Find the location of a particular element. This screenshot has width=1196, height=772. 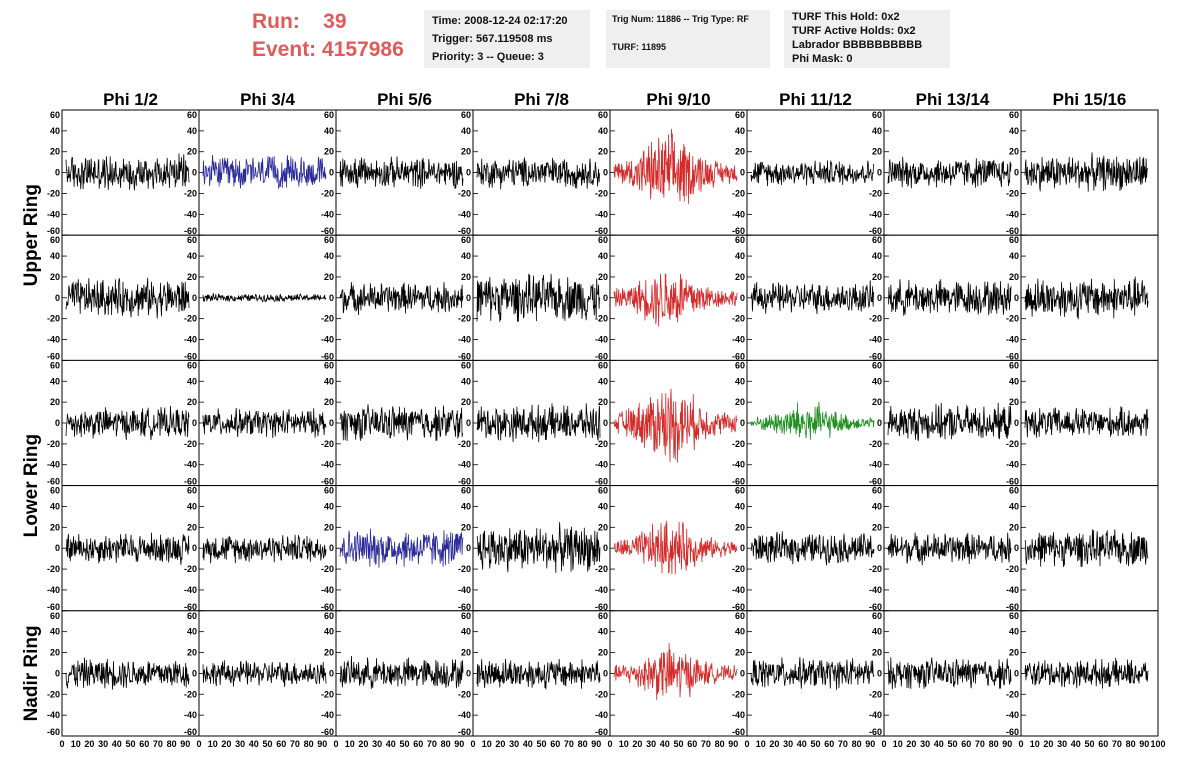

turf-hold-text: TURF This Hold: 0x2 is located at coordinates (846, 17).